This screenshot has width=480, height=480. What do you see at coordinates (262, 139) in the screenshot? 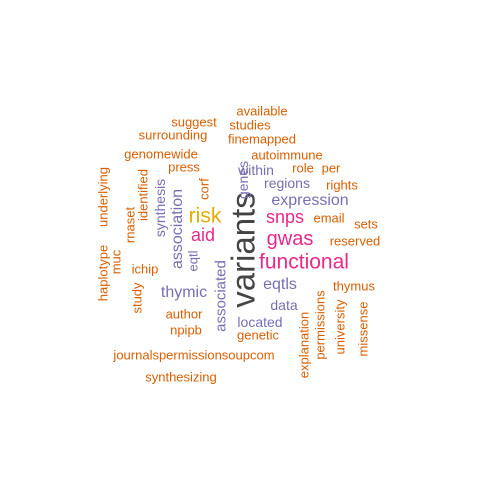
I see `word-finemapped: finemapped` at bounding box center [262, 139].